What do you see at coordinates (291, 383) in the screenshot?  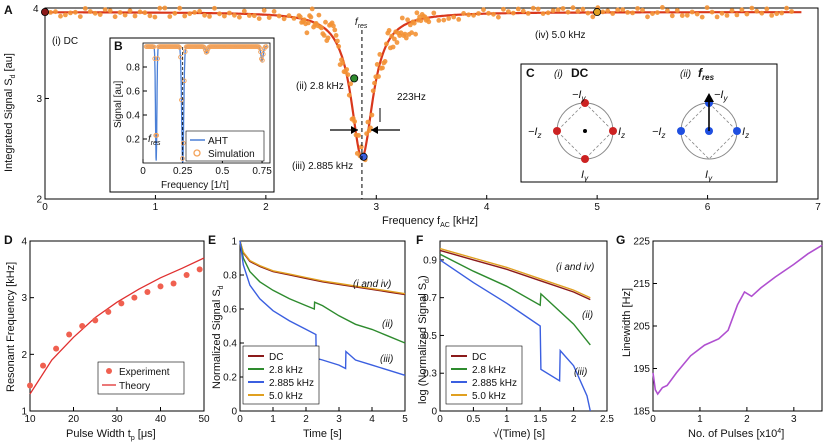 I see `legend-entry: 2.885 kHz` at bounding box center [291, 383].